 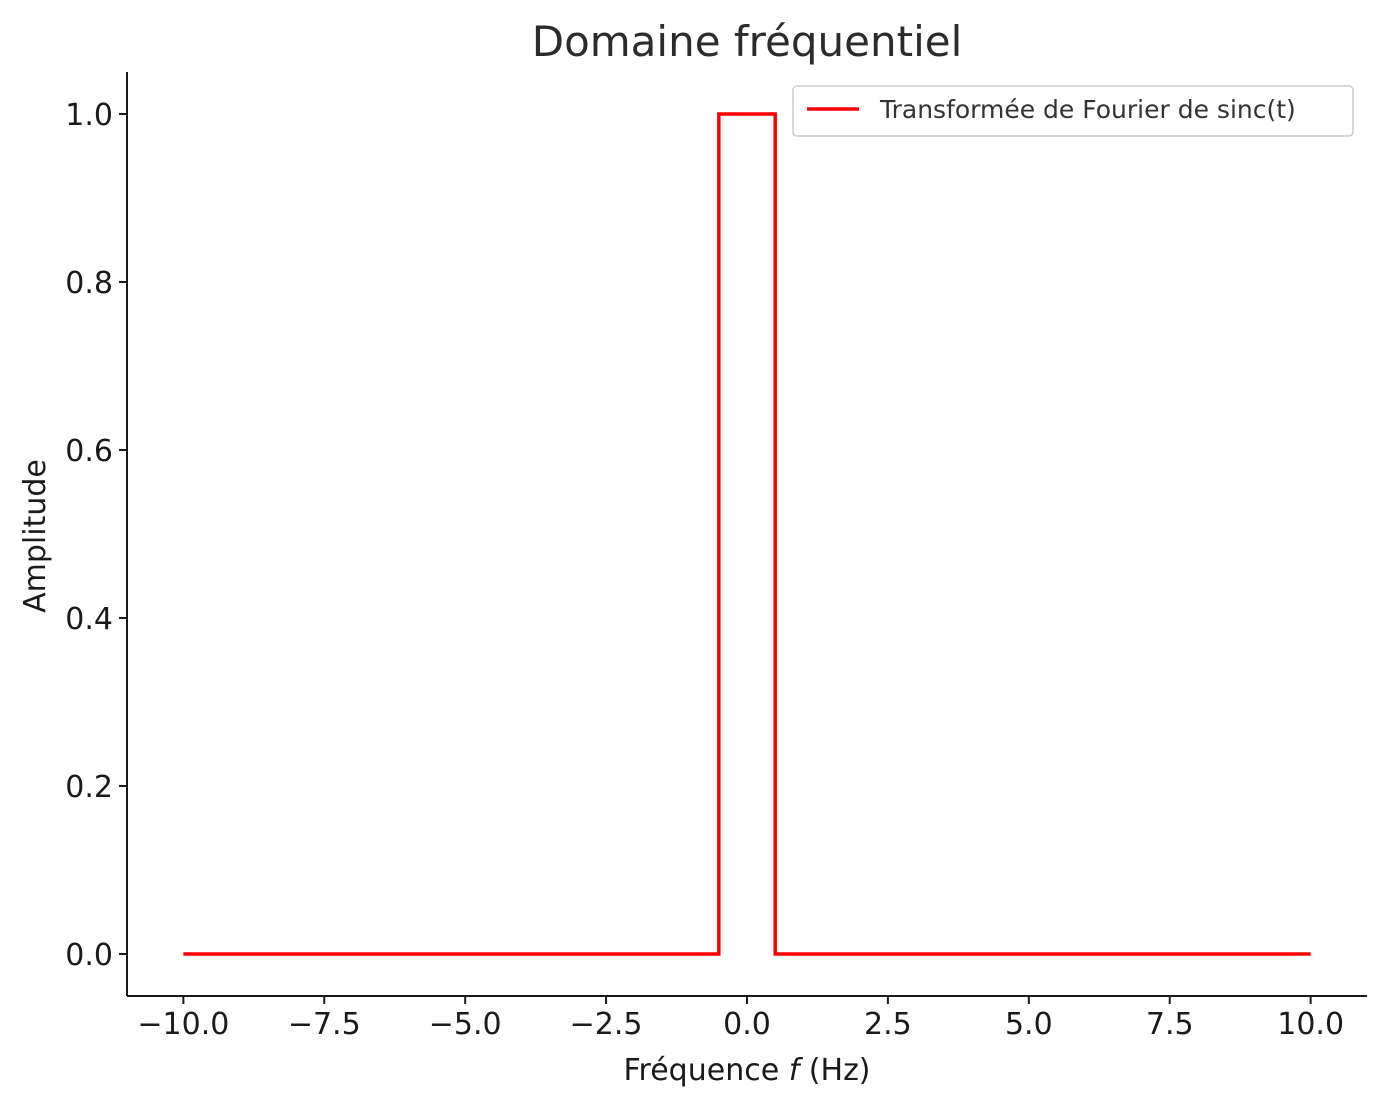 What do you see at coordinates (89, 115) in the screenshot?
I see `y-tick-label: 1.0` at bounding box center [89, 115].